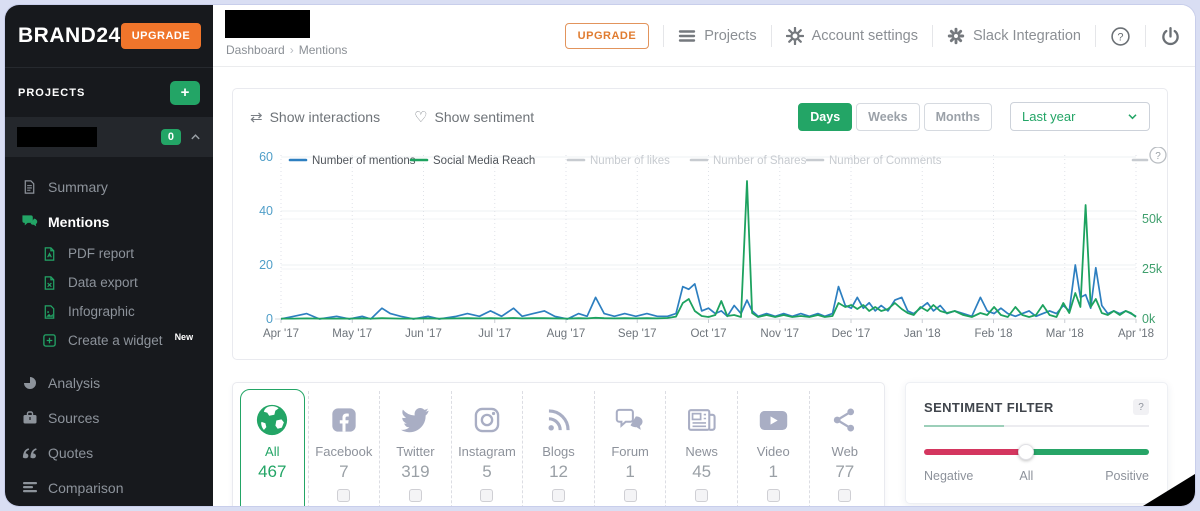 This screenshot has height=511, width=1200. Describe the element at coordinates (1170, 36) in the screenshot. I see `power-icon` at that location.